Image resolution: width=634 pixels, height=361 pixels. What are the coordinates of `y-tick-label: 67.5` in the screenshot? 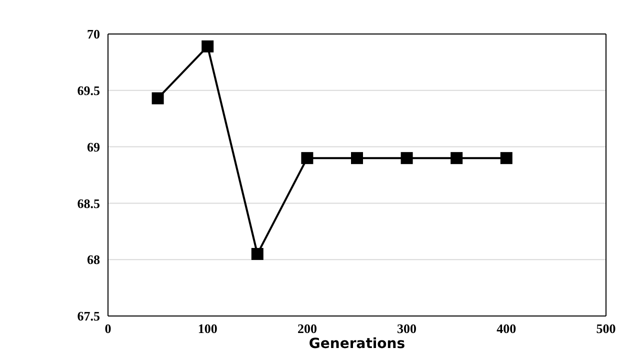 It's located at (88, 316).